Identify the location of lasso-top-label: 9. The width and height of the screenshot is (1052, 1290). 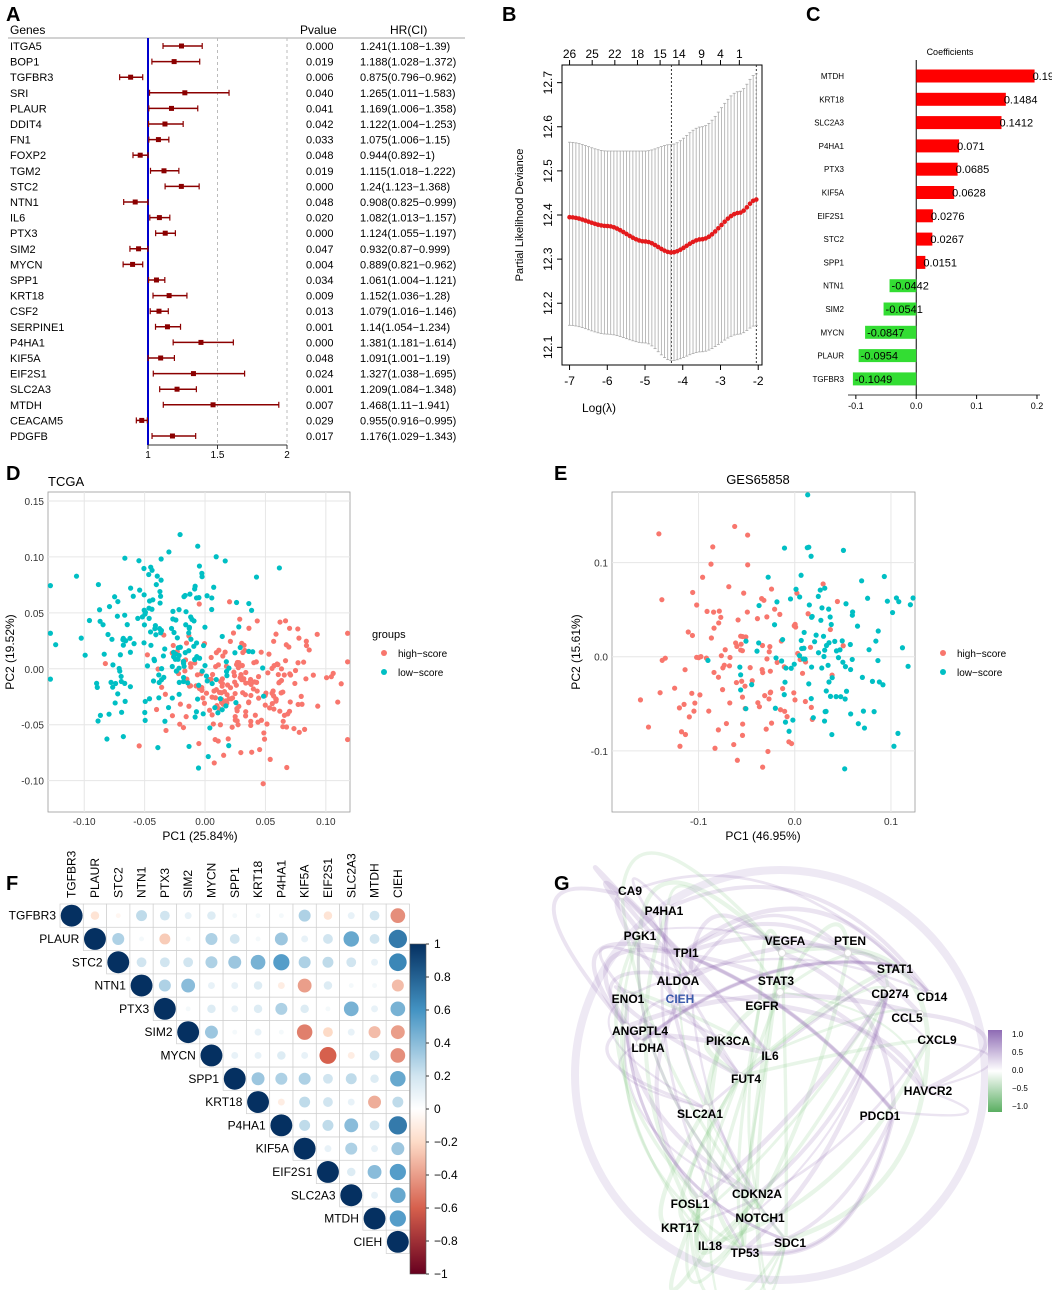
(701, 54).